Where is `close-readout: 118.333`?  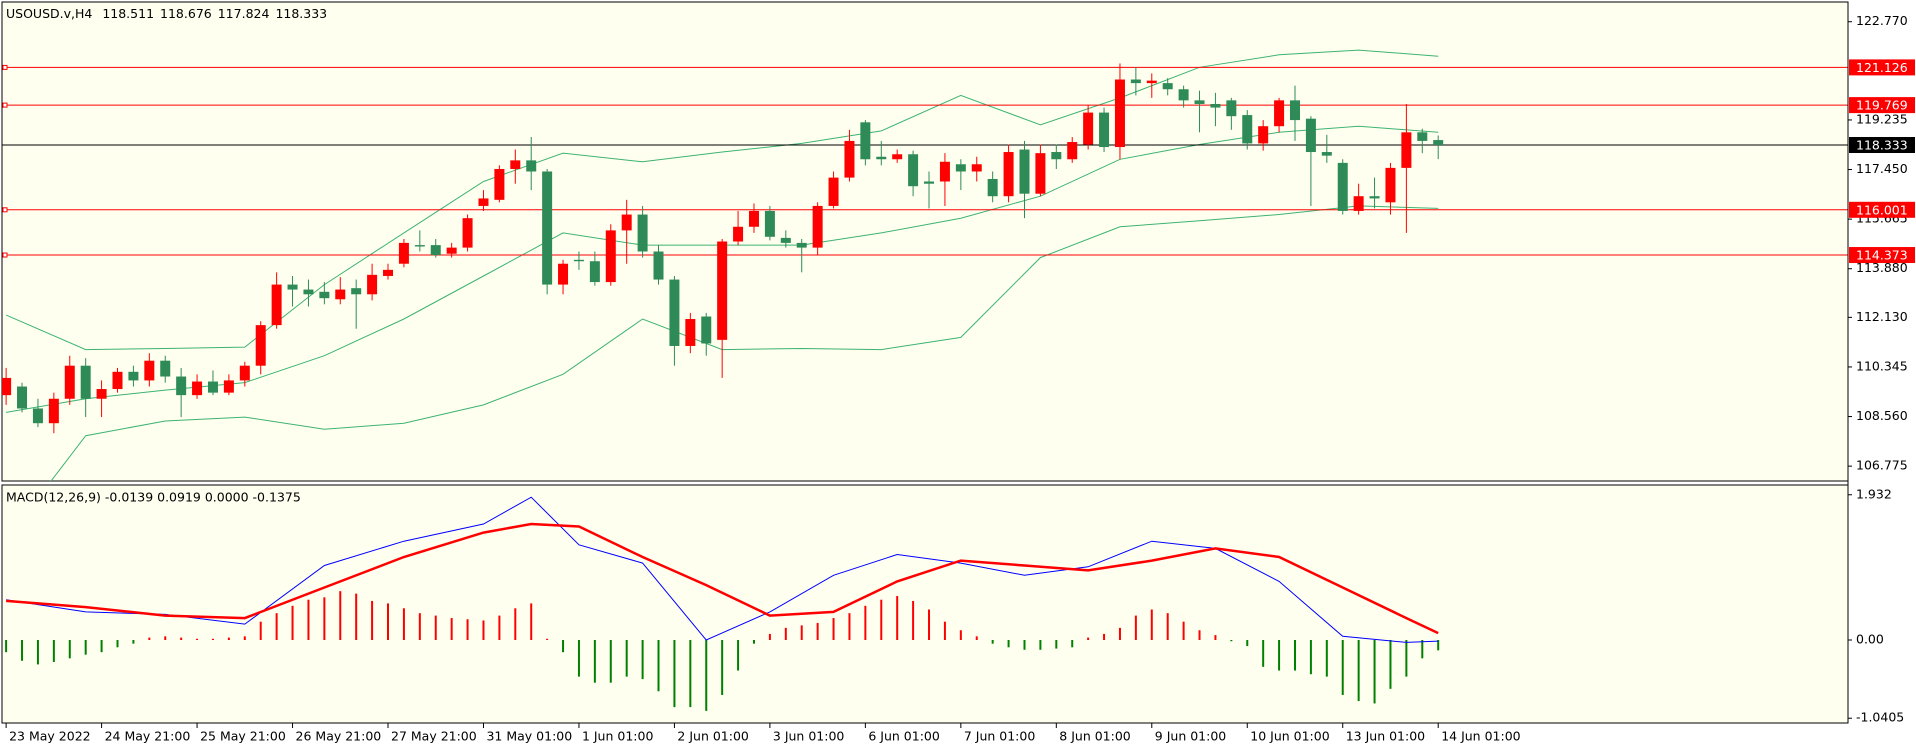 close-readout: 118.333 is located at coordinates (301, 13).